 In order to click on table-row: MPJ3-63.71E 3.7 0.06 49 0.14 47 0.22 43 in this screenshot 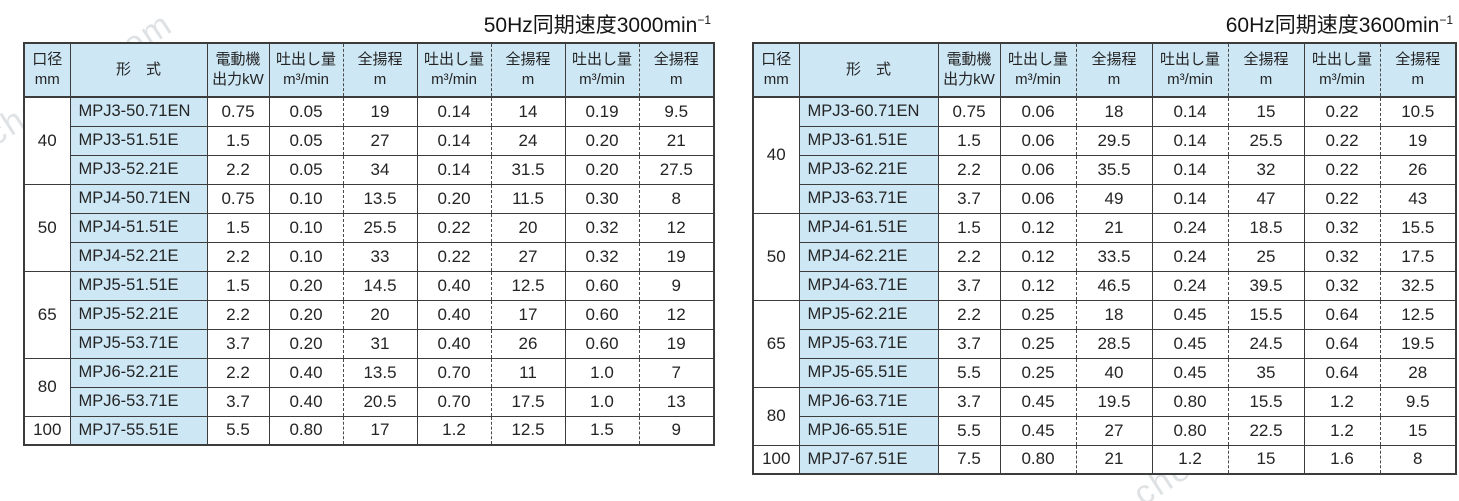, I will do `click(1104, 198)`.